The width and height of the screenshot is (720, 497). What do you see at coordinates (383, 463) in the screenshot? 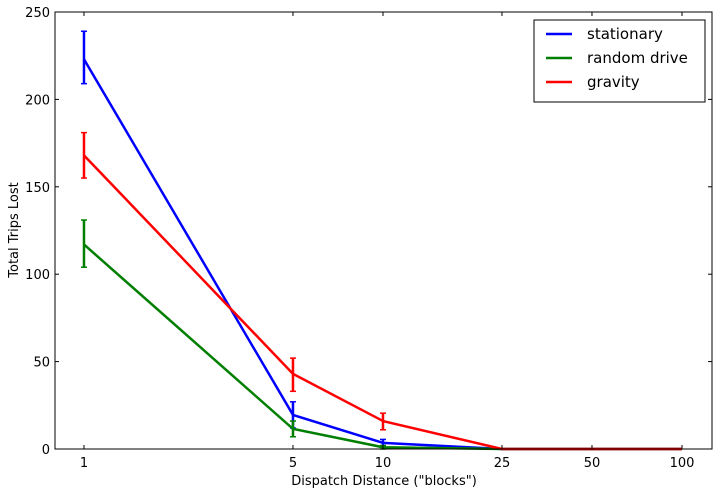
I see `x-tick-label: 10` at bounding box center [383, 463].